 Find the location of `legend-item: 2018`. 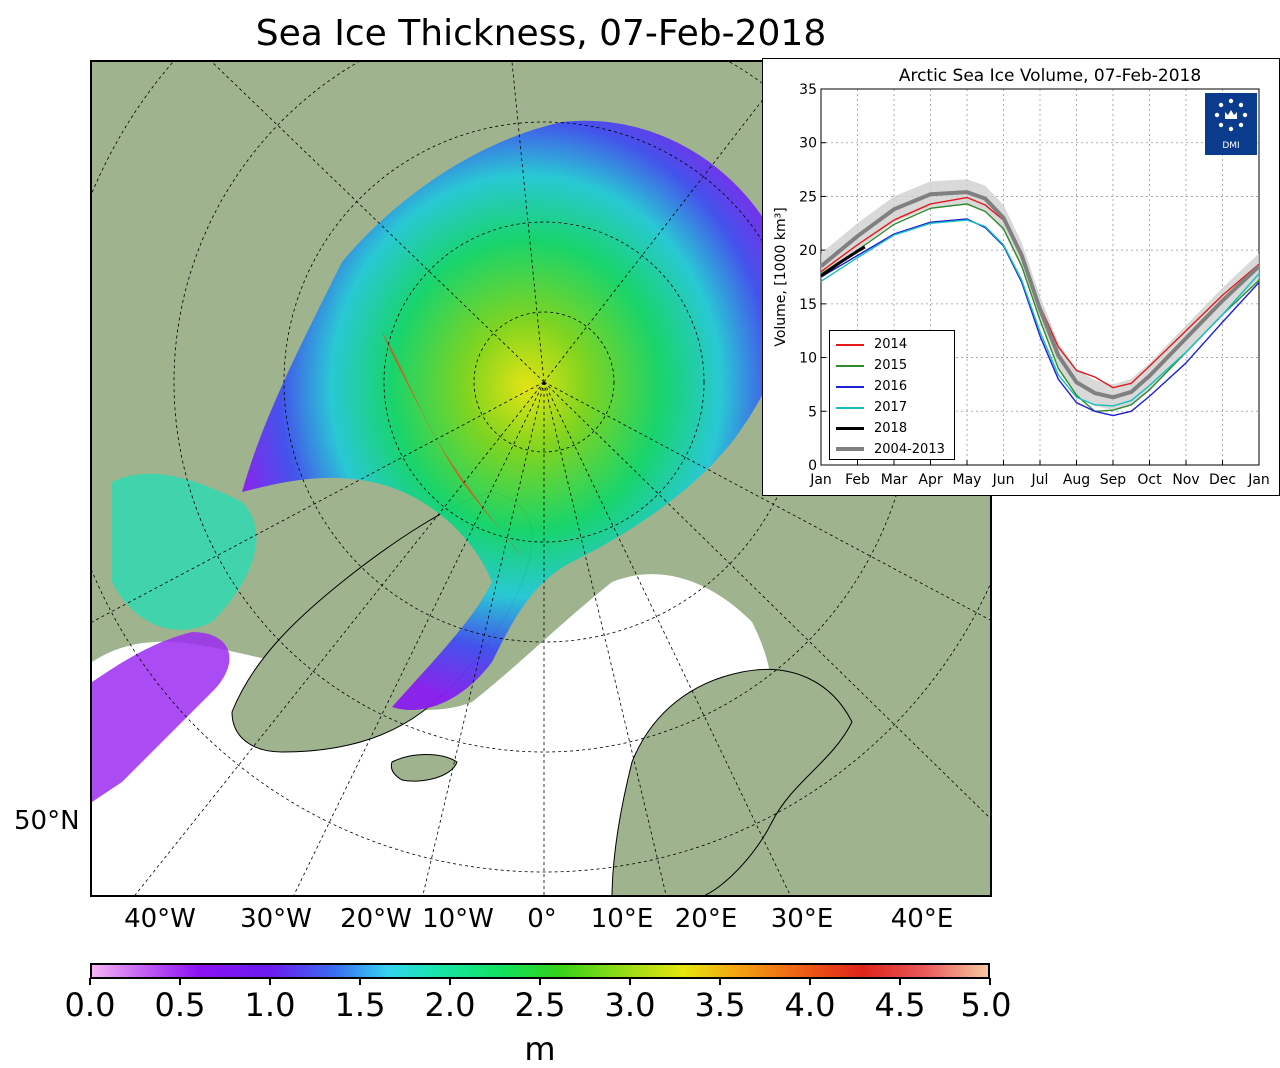

legend-item: 2018 is located at coordinates (894, 429).